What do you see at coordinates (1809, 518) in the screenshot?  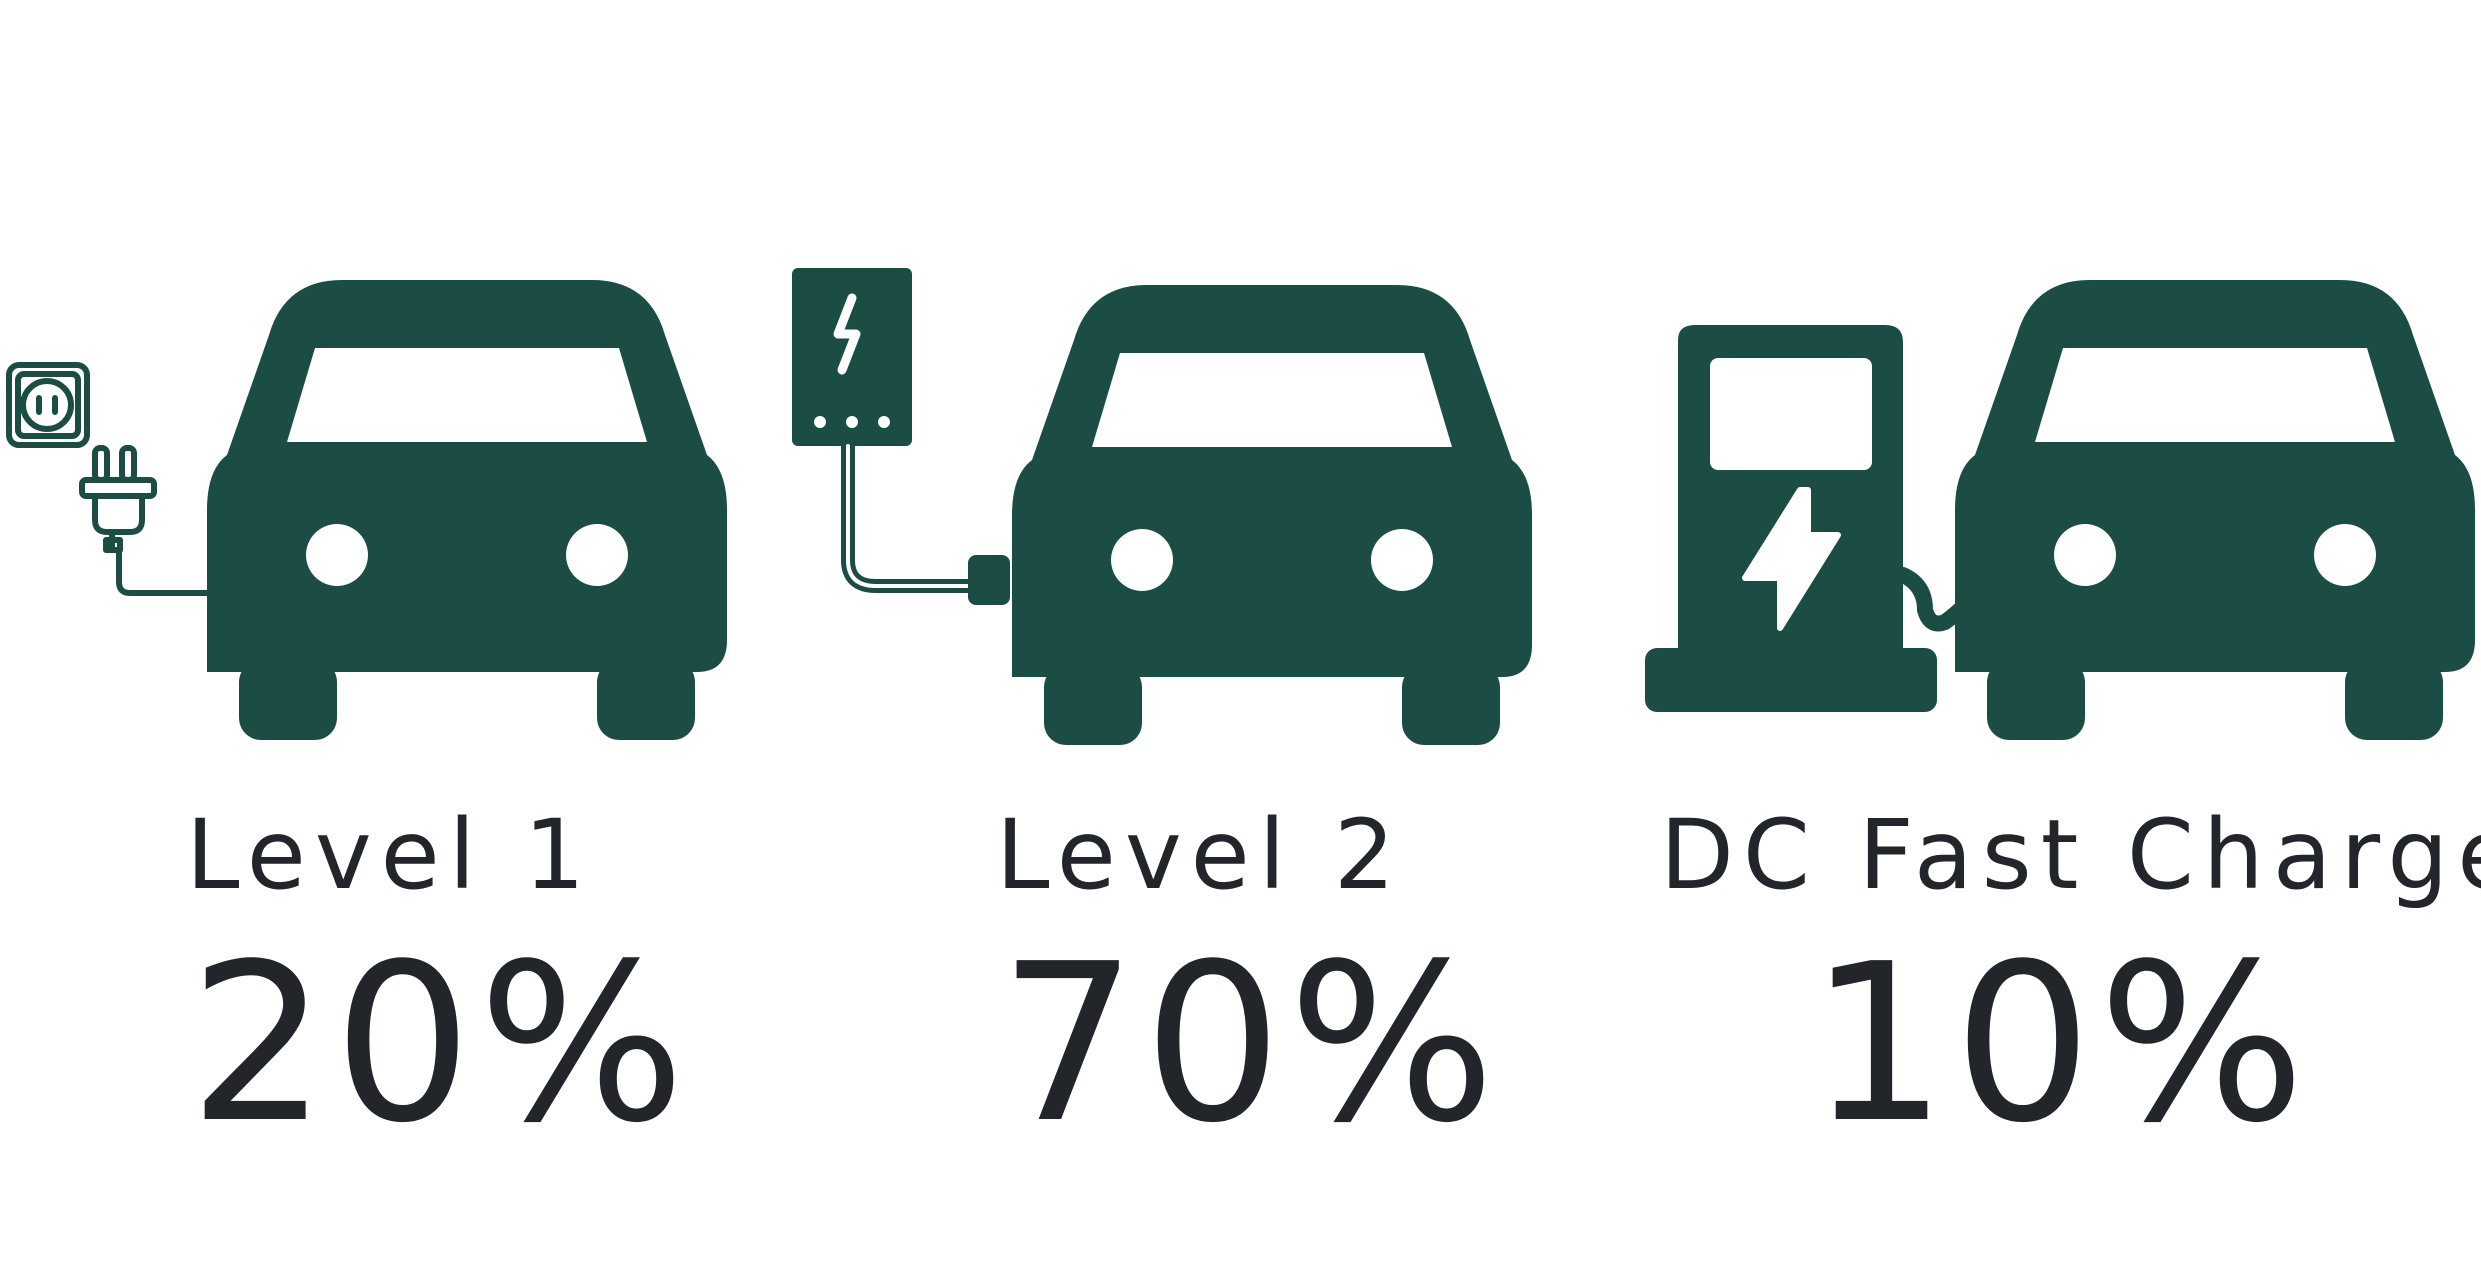 I see `charging-station-icon` at bounding box center [1809, 518].